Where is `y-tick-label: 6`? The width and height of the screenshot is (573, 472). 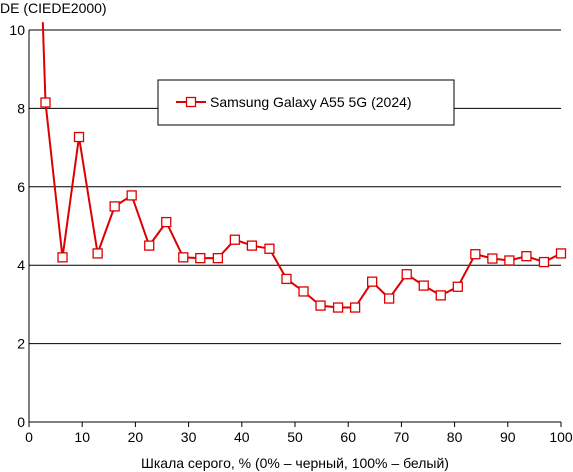 y-tick-label: 6 is located at coordinates (21, 187).